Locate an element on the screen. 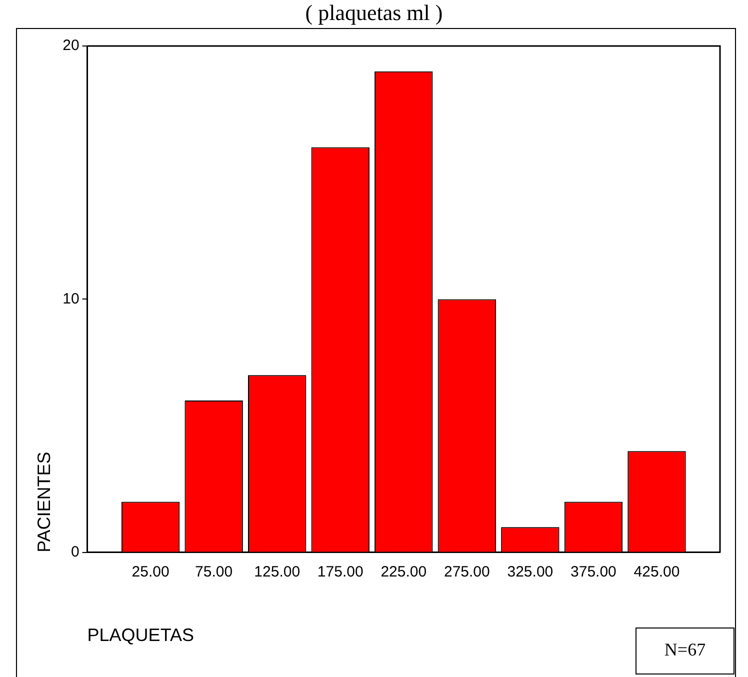  x-tick-label: 275.00 is located at coordinates (467, 572).